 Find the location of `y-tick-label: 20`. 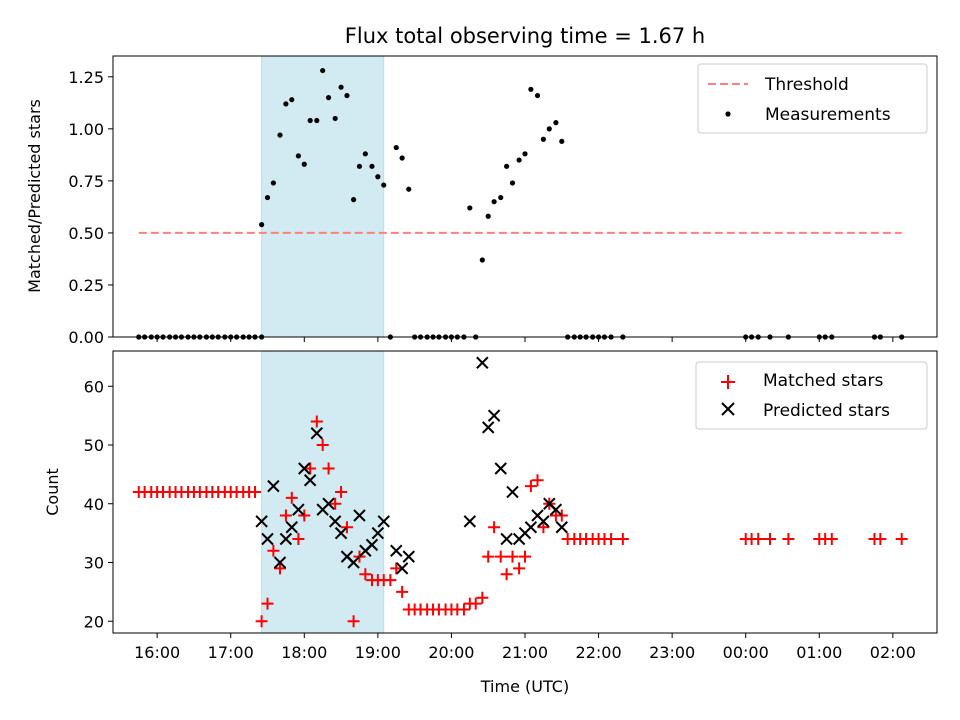

y-tick-label: 20 is located at coordinates (94, 621).